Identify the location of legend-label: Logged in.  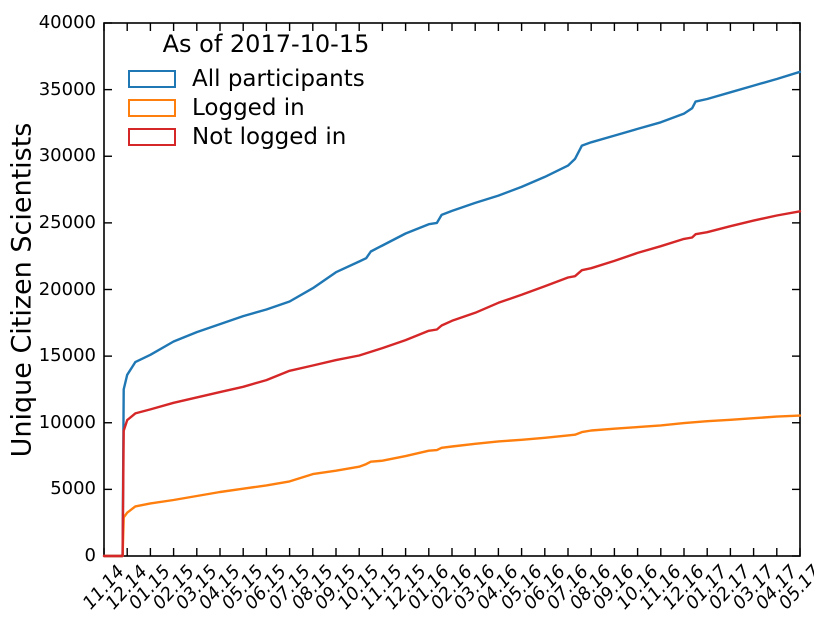
(248, 107).